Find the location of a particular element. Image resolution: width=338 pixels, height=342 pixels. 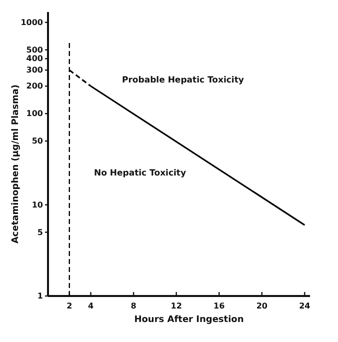

y-tick-label: 10 is located at coordinates (38, 205).